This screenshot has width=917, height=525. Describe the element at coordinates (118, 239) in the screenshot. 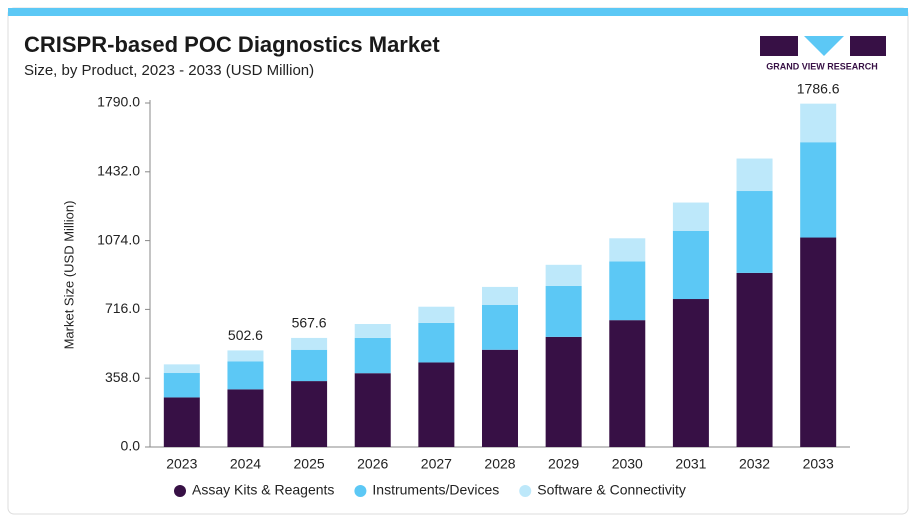

I see `y-tick-label: 1074.0` at that location.